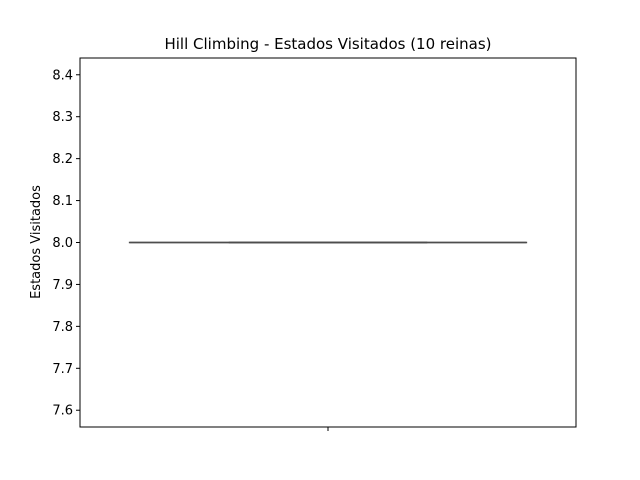 The height and width of the screenshot is (480, 640). What do you see at coordinates (62, 201) in the screenshot?
I see `y-tick-label: 8.1` at bounding box center [62, 201].